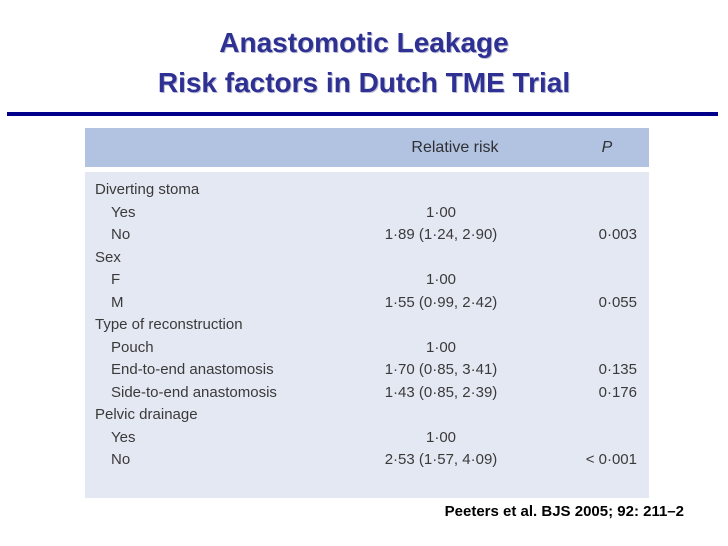  I want to click on table-header-row: Relative risk P, so click(367, 147).